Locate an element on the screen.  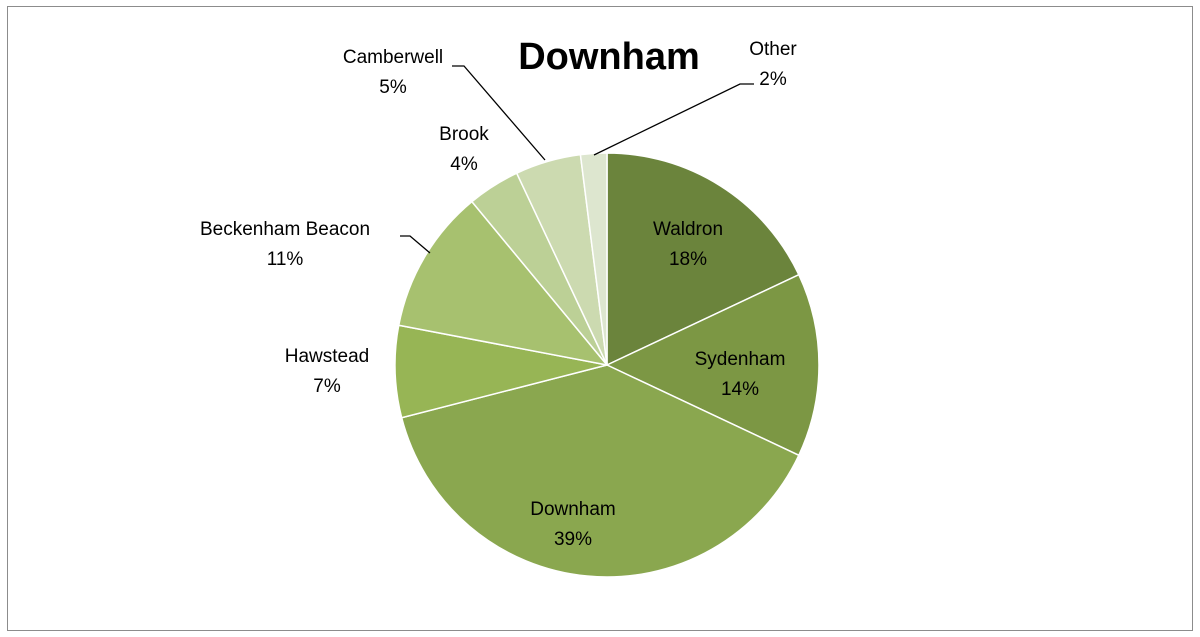
leader-line-beckenham-beacon is located at coordinates (415, 244).